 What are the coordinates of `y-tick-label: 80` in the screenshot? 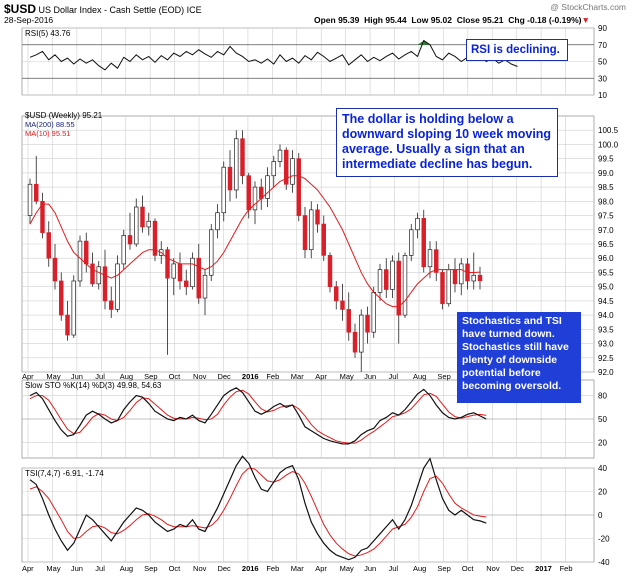 It's located at (602, 396).